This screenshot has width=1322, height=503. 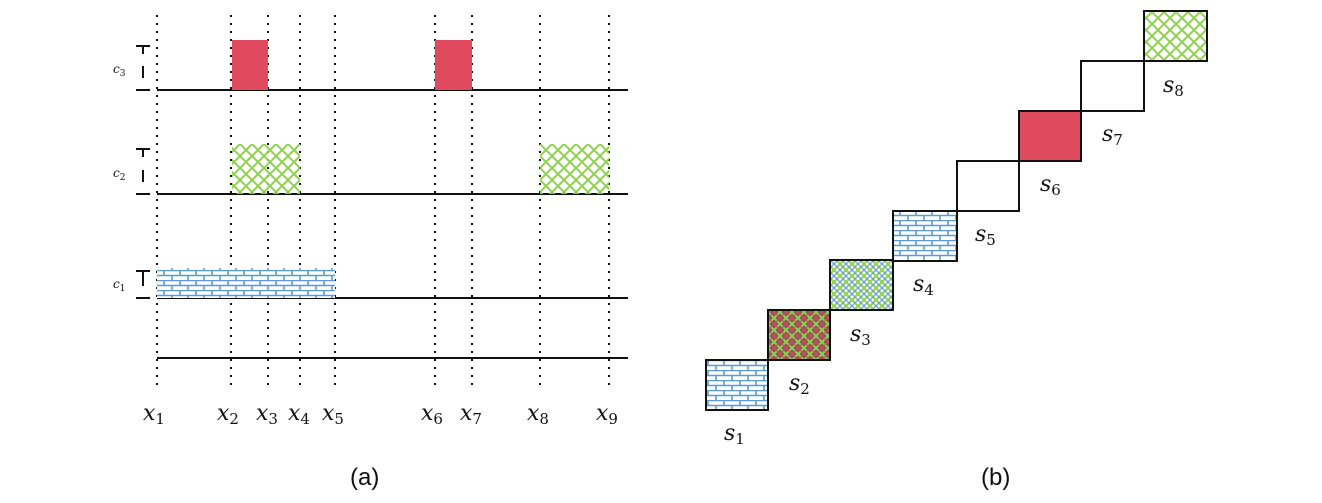 I want to click on step-s3, so click(x=861, y=285).